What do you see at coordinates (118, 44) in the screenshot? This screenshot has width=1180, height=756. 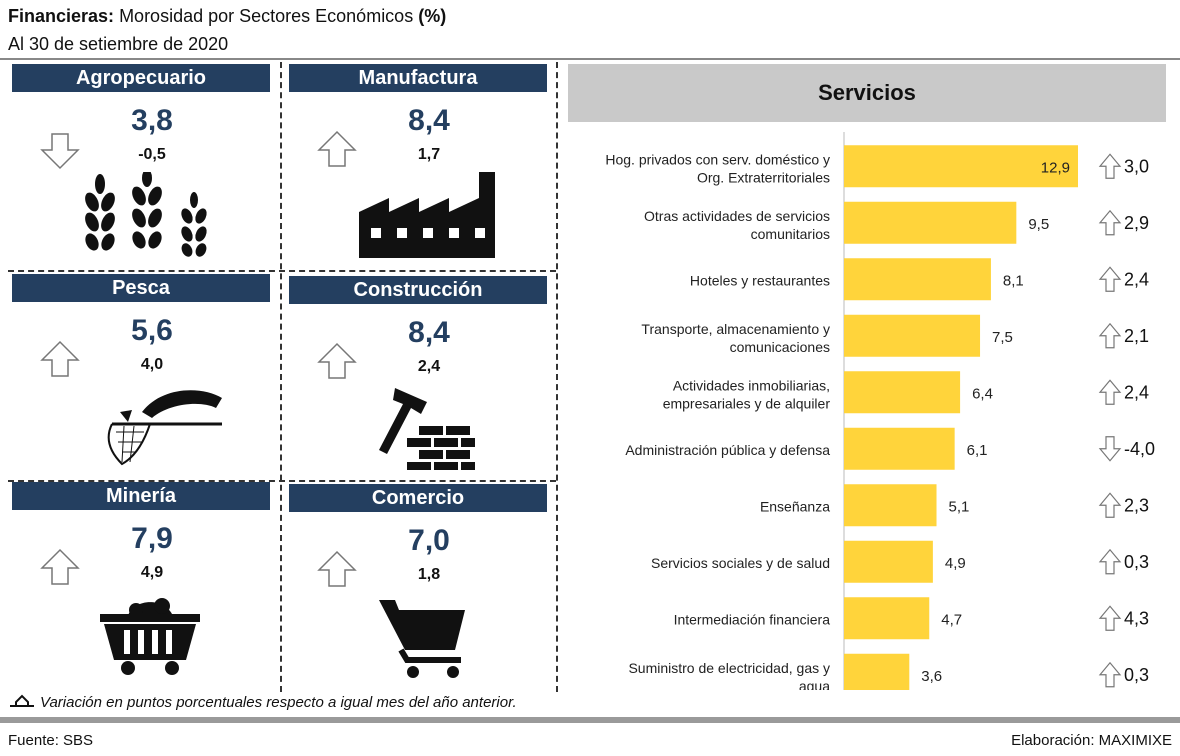 I see `page-subtitle: Al 30 de setiembre de 2020` at bounding box center [118, 44].